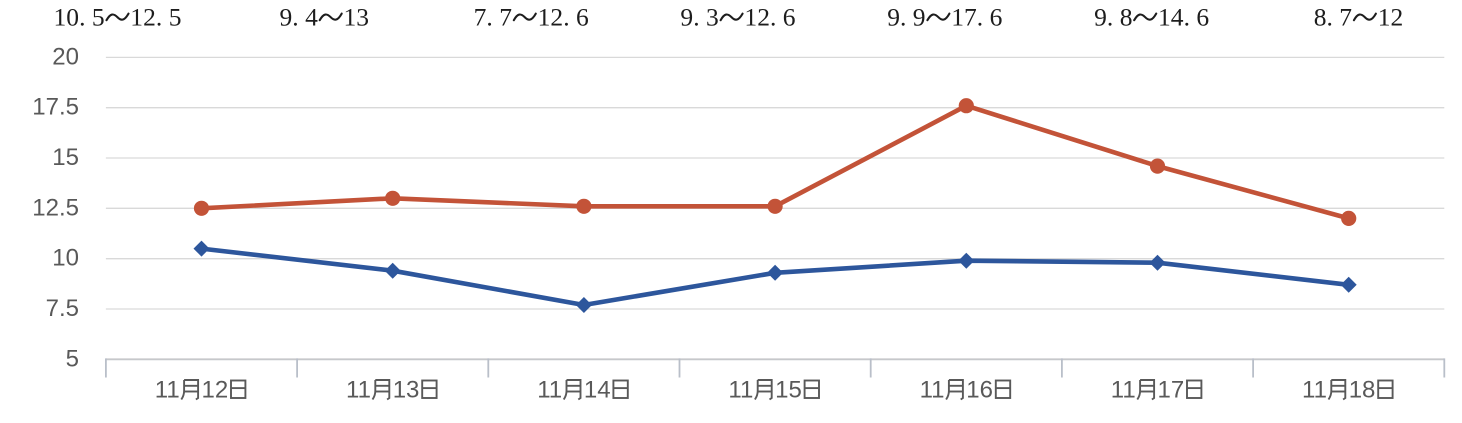  I want to click on svg-text: 7.5, so click(62, 308).